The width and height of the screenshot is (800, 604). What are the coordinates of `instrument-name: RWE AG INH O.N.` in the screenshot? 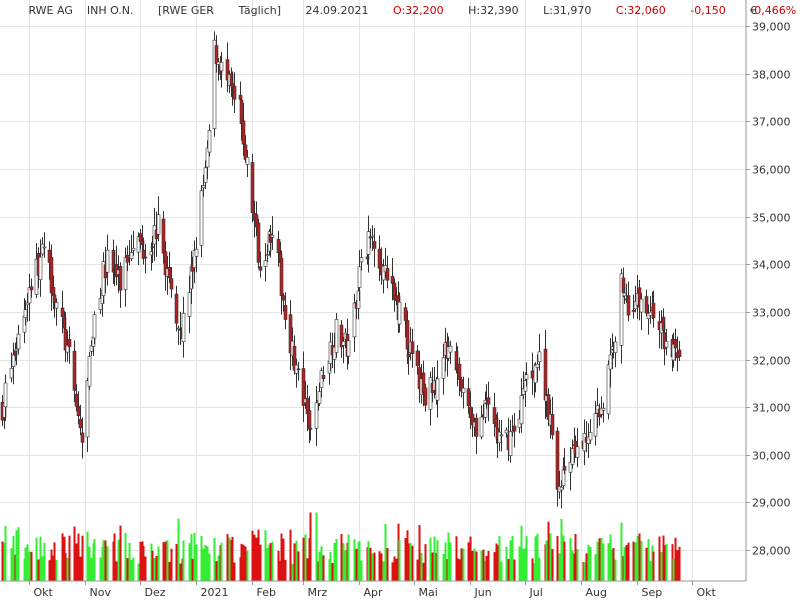 It's located at (80, 10).